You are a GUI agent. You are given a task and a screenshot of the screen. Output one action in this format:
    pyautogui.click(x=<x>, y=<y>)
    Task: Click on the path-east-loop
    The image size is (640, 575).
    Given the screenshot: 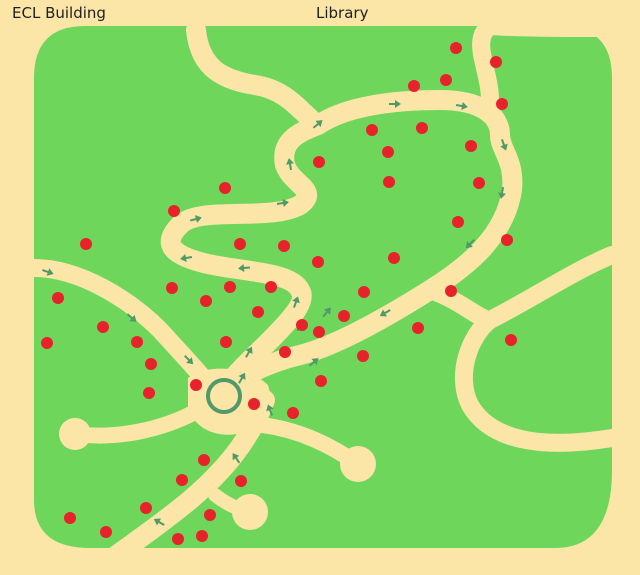 What is the action you would take?
    pyautogui.click(x=537, y=381)
    